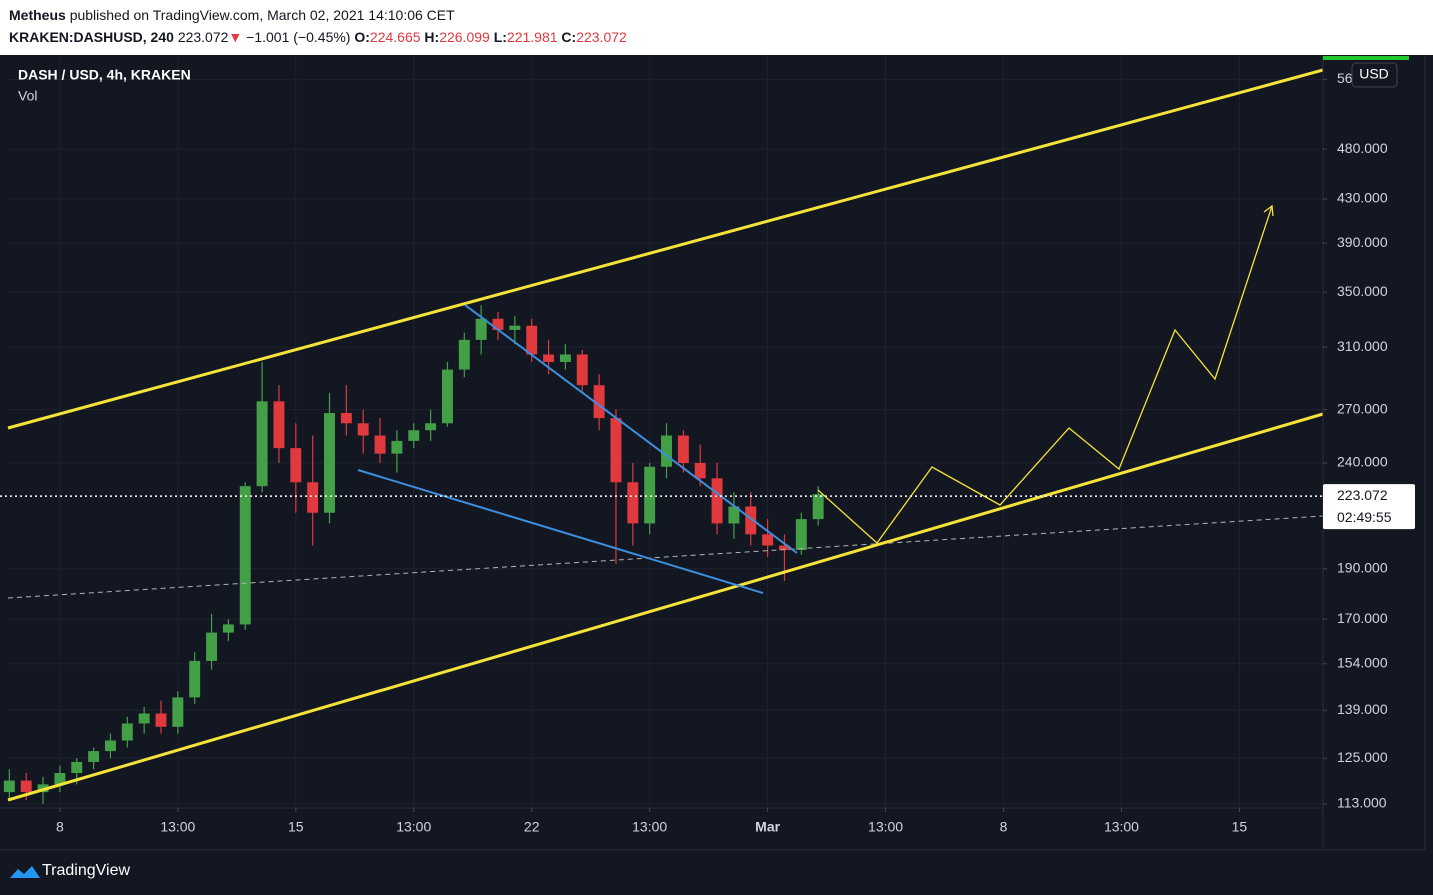  What do you see at coordinates (1362, 291) in the screenshot?
I see `y-tick-label: 350.000` at bounding box center [1362, 291].